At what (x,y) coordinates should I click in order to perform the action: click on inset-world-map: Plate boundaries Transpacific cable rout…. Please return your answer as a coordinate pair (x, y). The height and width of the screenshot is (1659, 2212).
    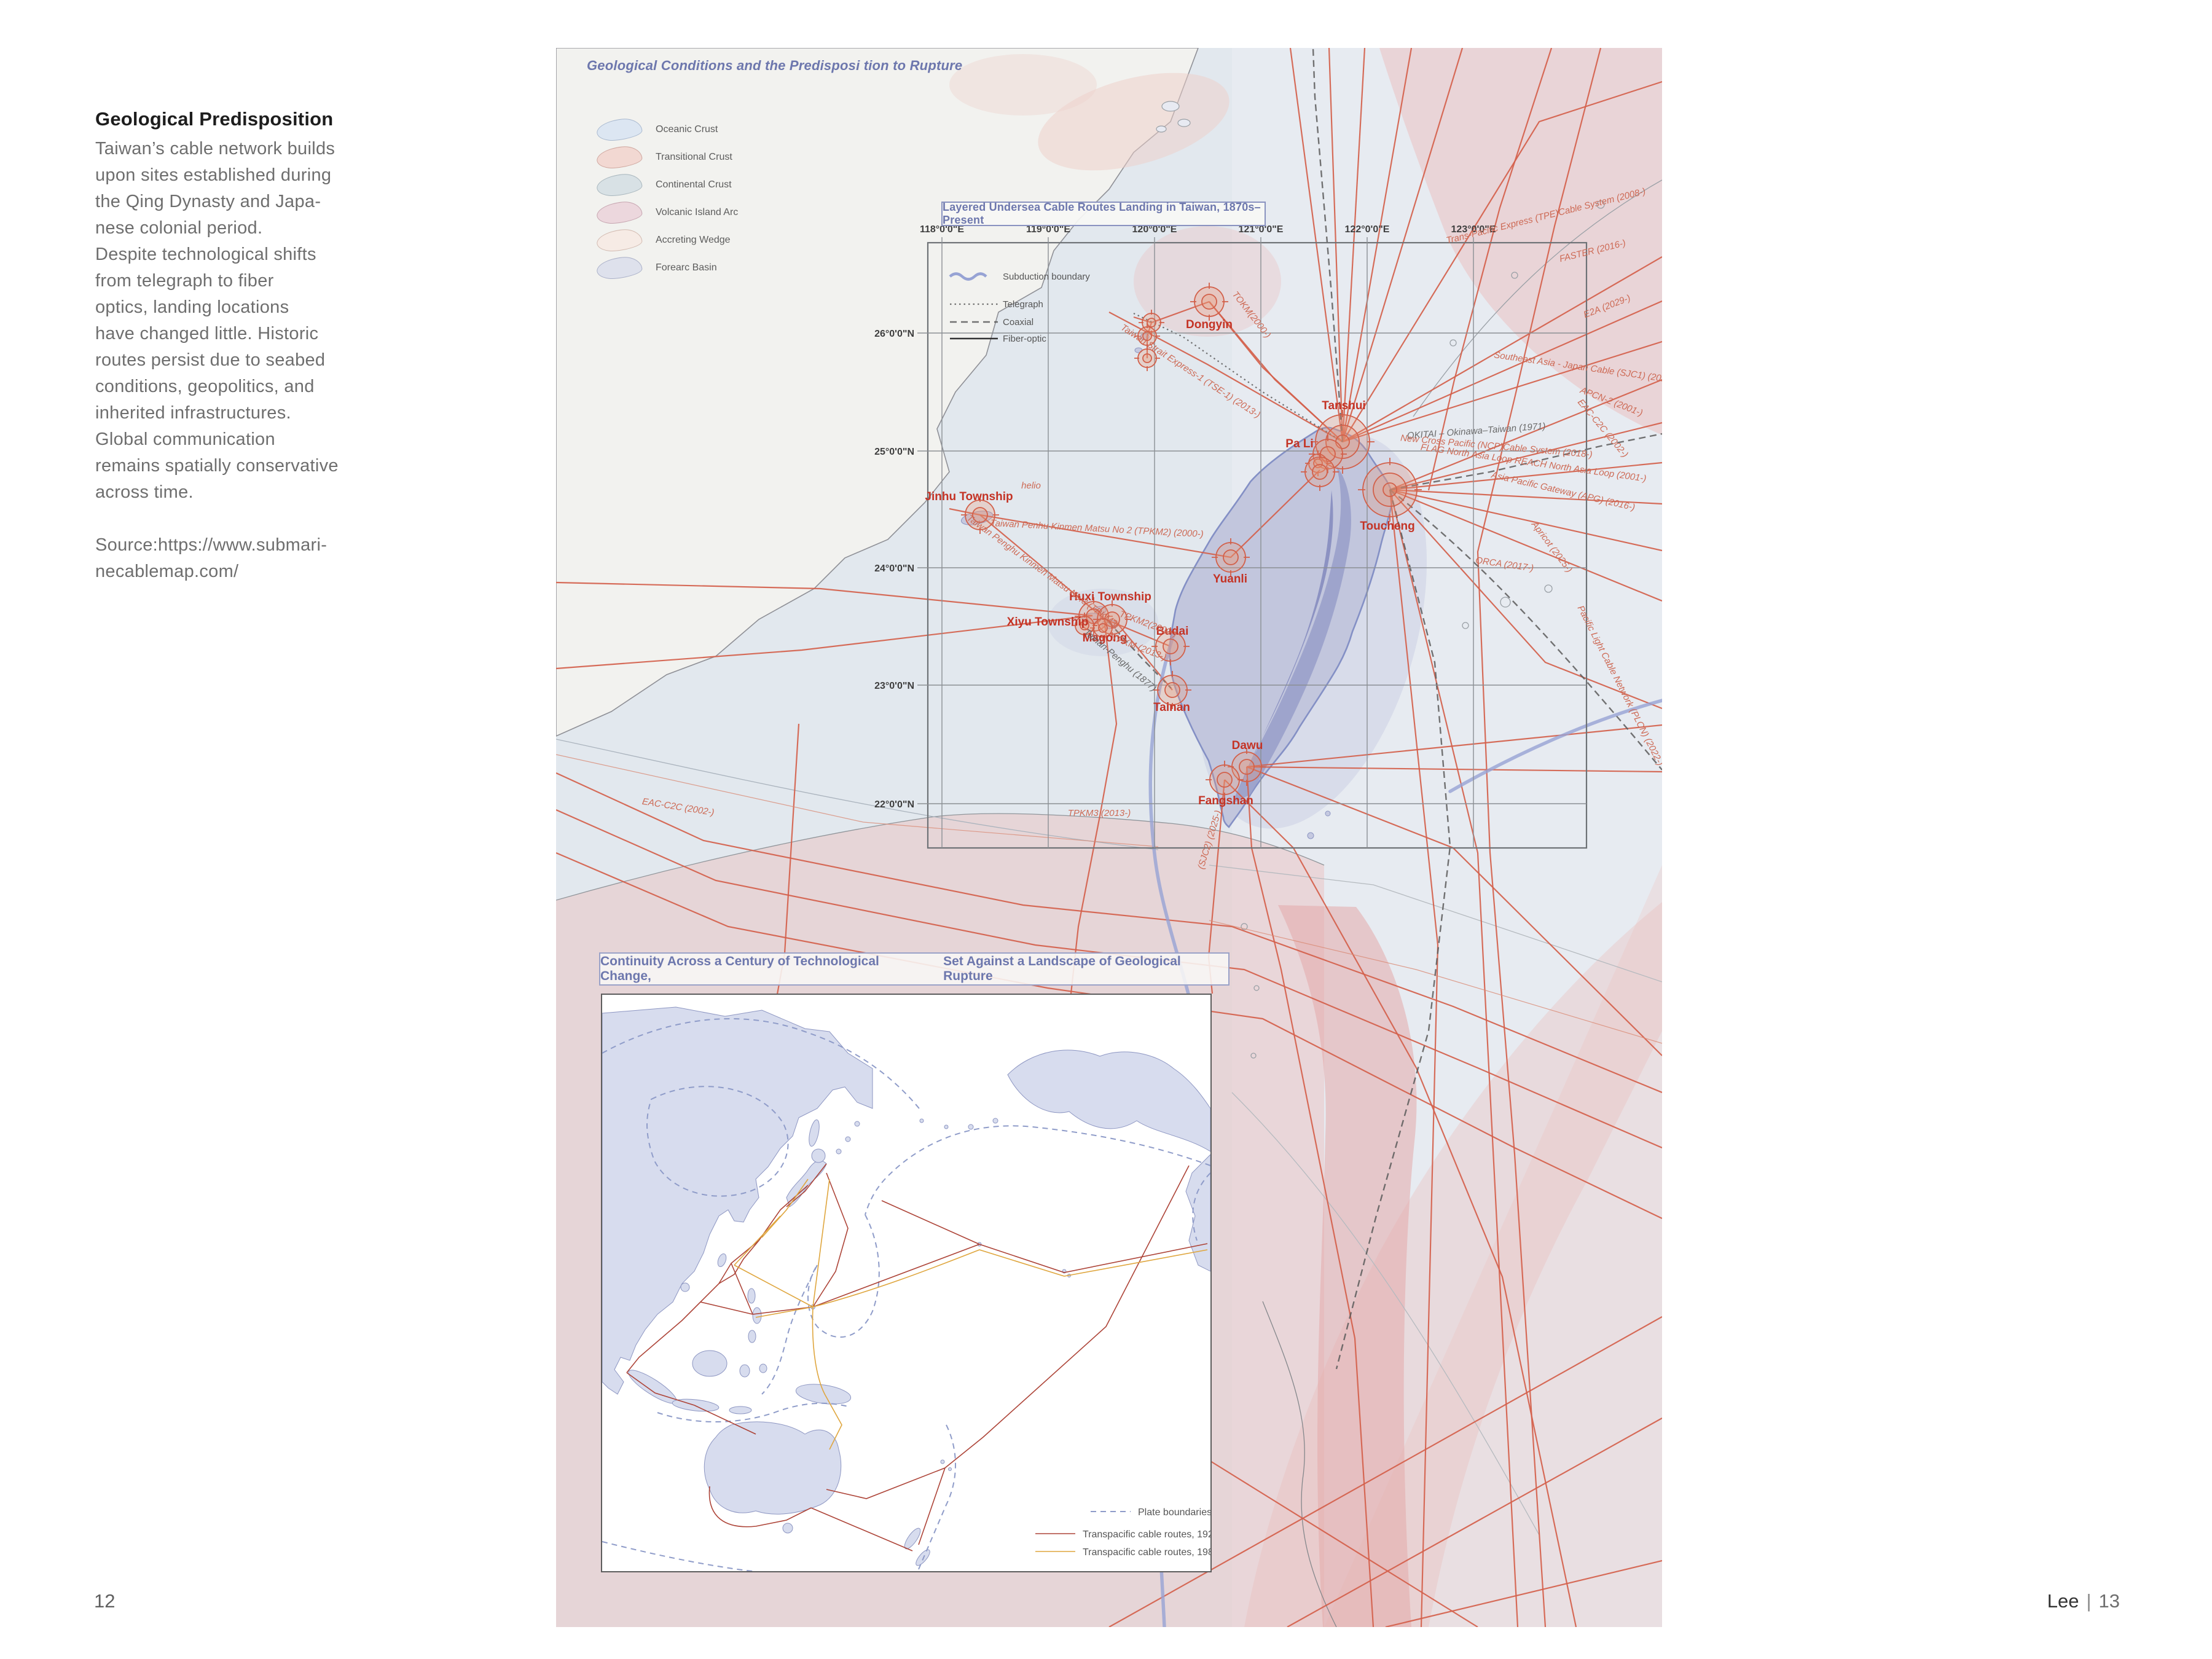
    Looking at the image, I should click on (910, 1283).